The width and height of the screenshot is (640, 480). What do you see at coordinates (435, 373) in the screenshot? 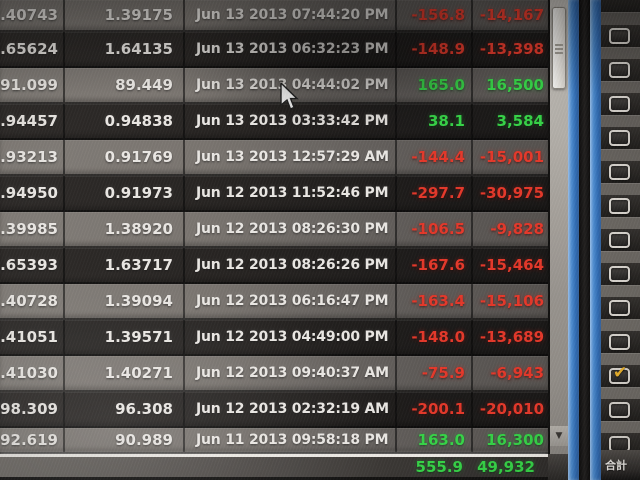
I see `pl-points-cell: -75.9` at bounding box center [435, 373].